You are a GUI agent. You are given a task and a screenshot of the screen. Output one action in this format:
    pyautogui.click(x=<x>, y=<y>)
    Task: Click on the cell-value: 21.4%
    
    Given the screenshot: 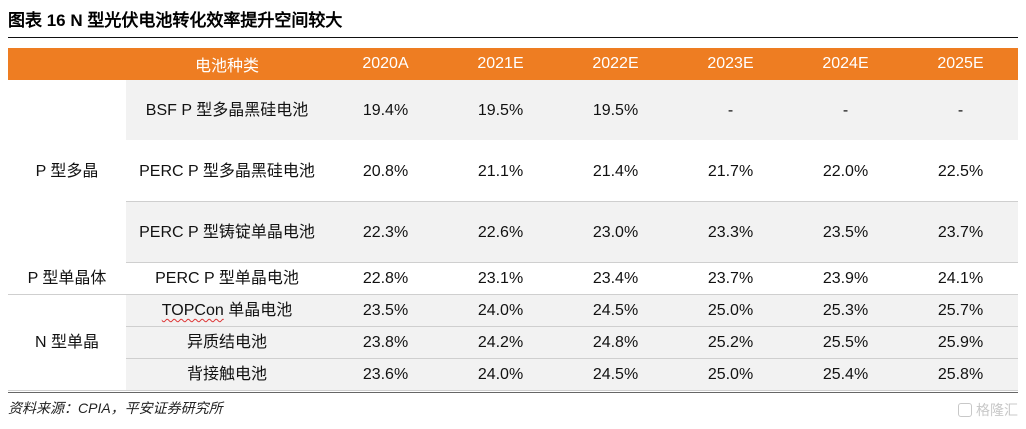 What is the action you would take?
    pyautogui.click(x=615, y=171)
    